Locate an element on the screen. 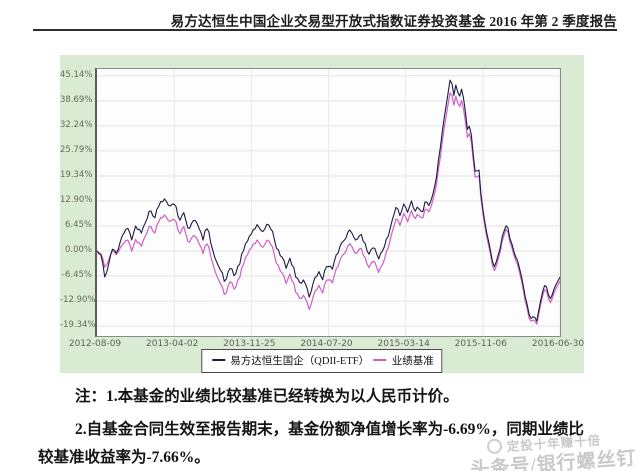 This screenshot has width=640, height=471. x-axis-tick-label: 2013-11-25 is located at coordinates (249, 344).